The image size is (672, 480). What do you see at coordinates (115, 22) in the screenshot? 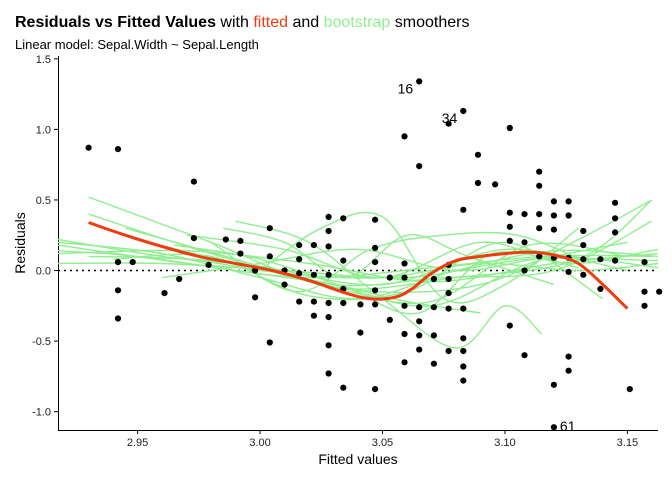
I see `chart-title-bold: Residuals vs Fitted Values` at bounding box center [115, 22].